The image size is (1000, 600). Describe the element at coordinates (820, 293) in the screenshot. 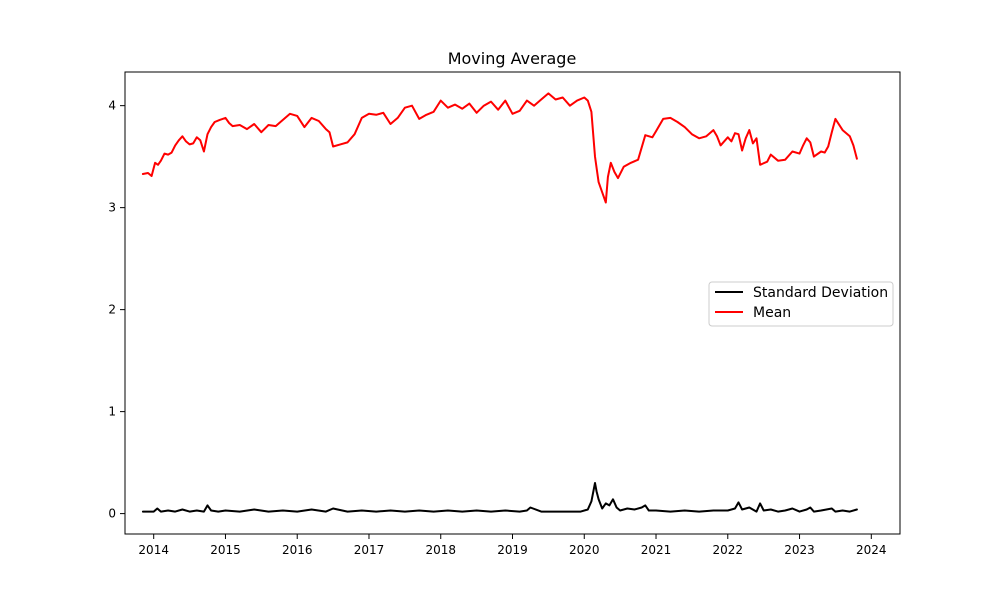

I see `legend-label-standard-deviation: Standard Deviation` at that location.